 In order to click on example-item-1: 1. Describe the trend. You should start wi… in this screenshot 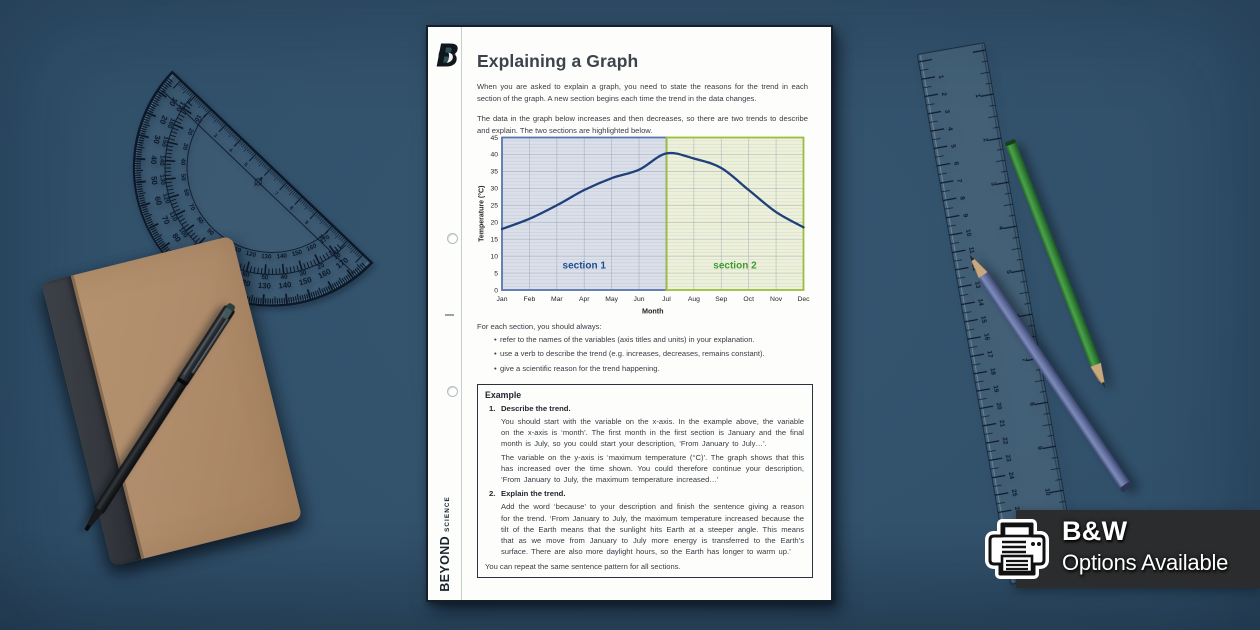, I will do `click(644, 444)`.